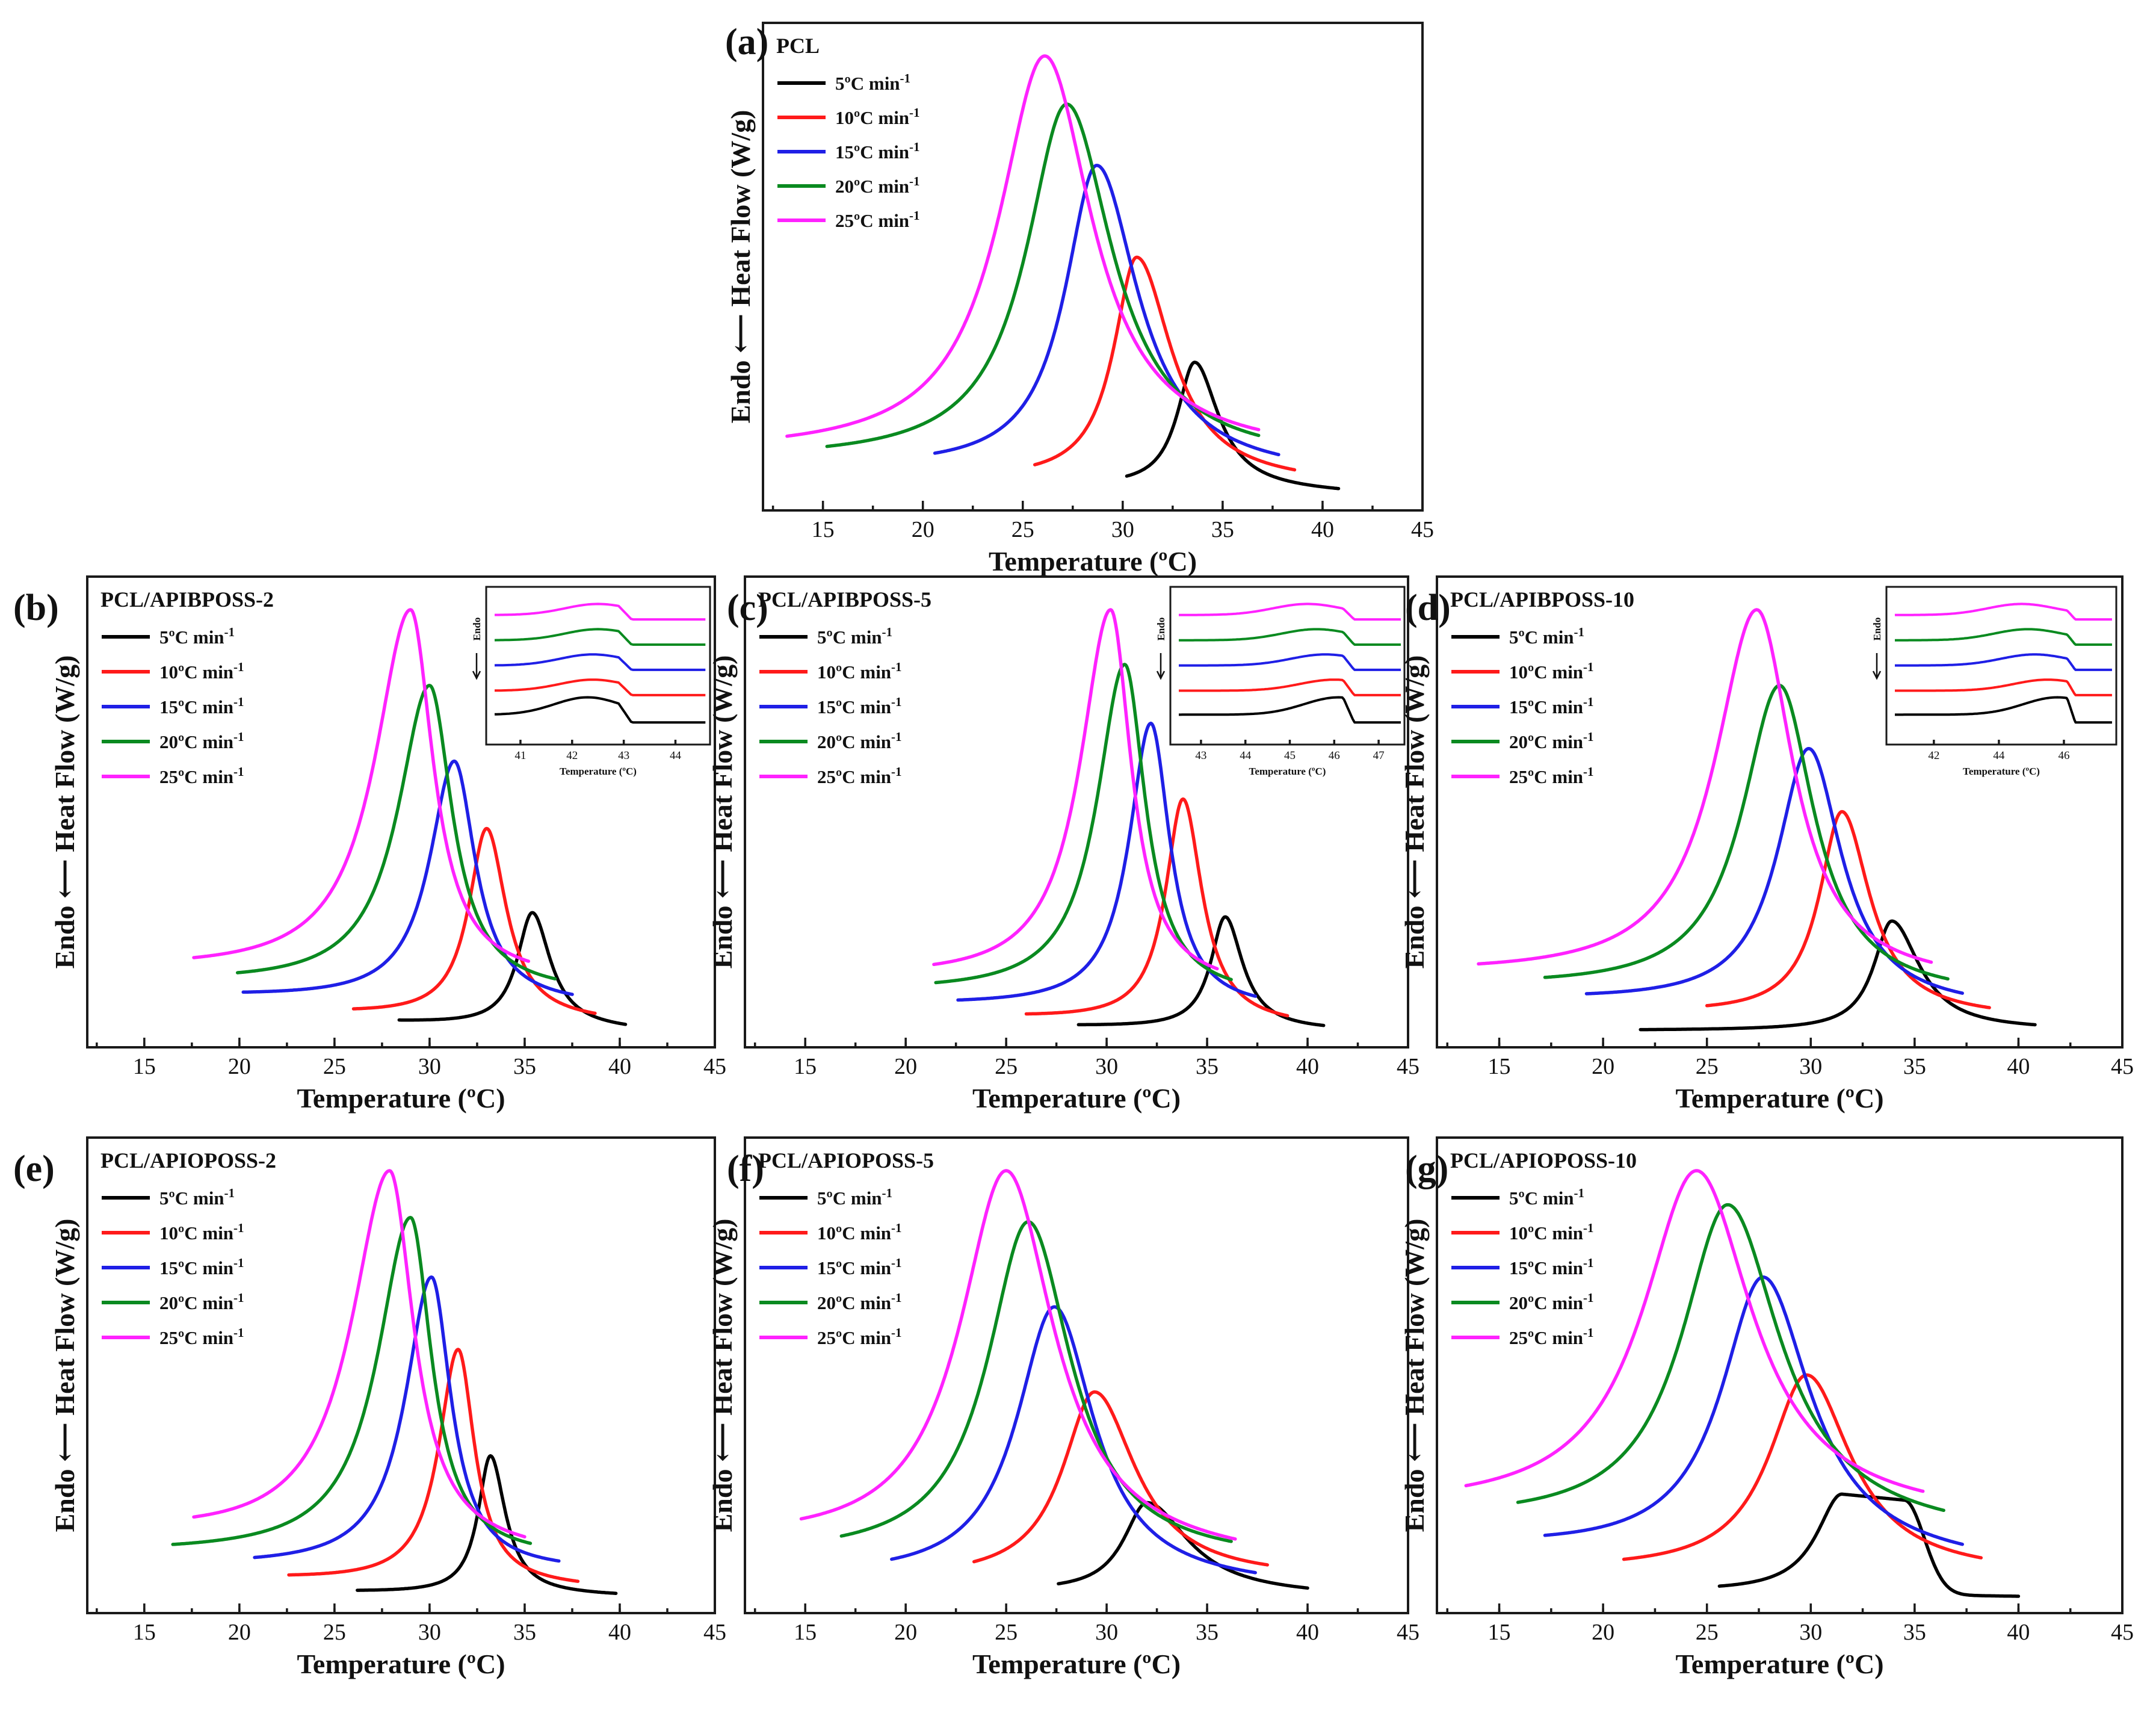  Describe the element at coordinates (1290, 755) in the screenshot. I see `inset-tick-label: 45` at that location.